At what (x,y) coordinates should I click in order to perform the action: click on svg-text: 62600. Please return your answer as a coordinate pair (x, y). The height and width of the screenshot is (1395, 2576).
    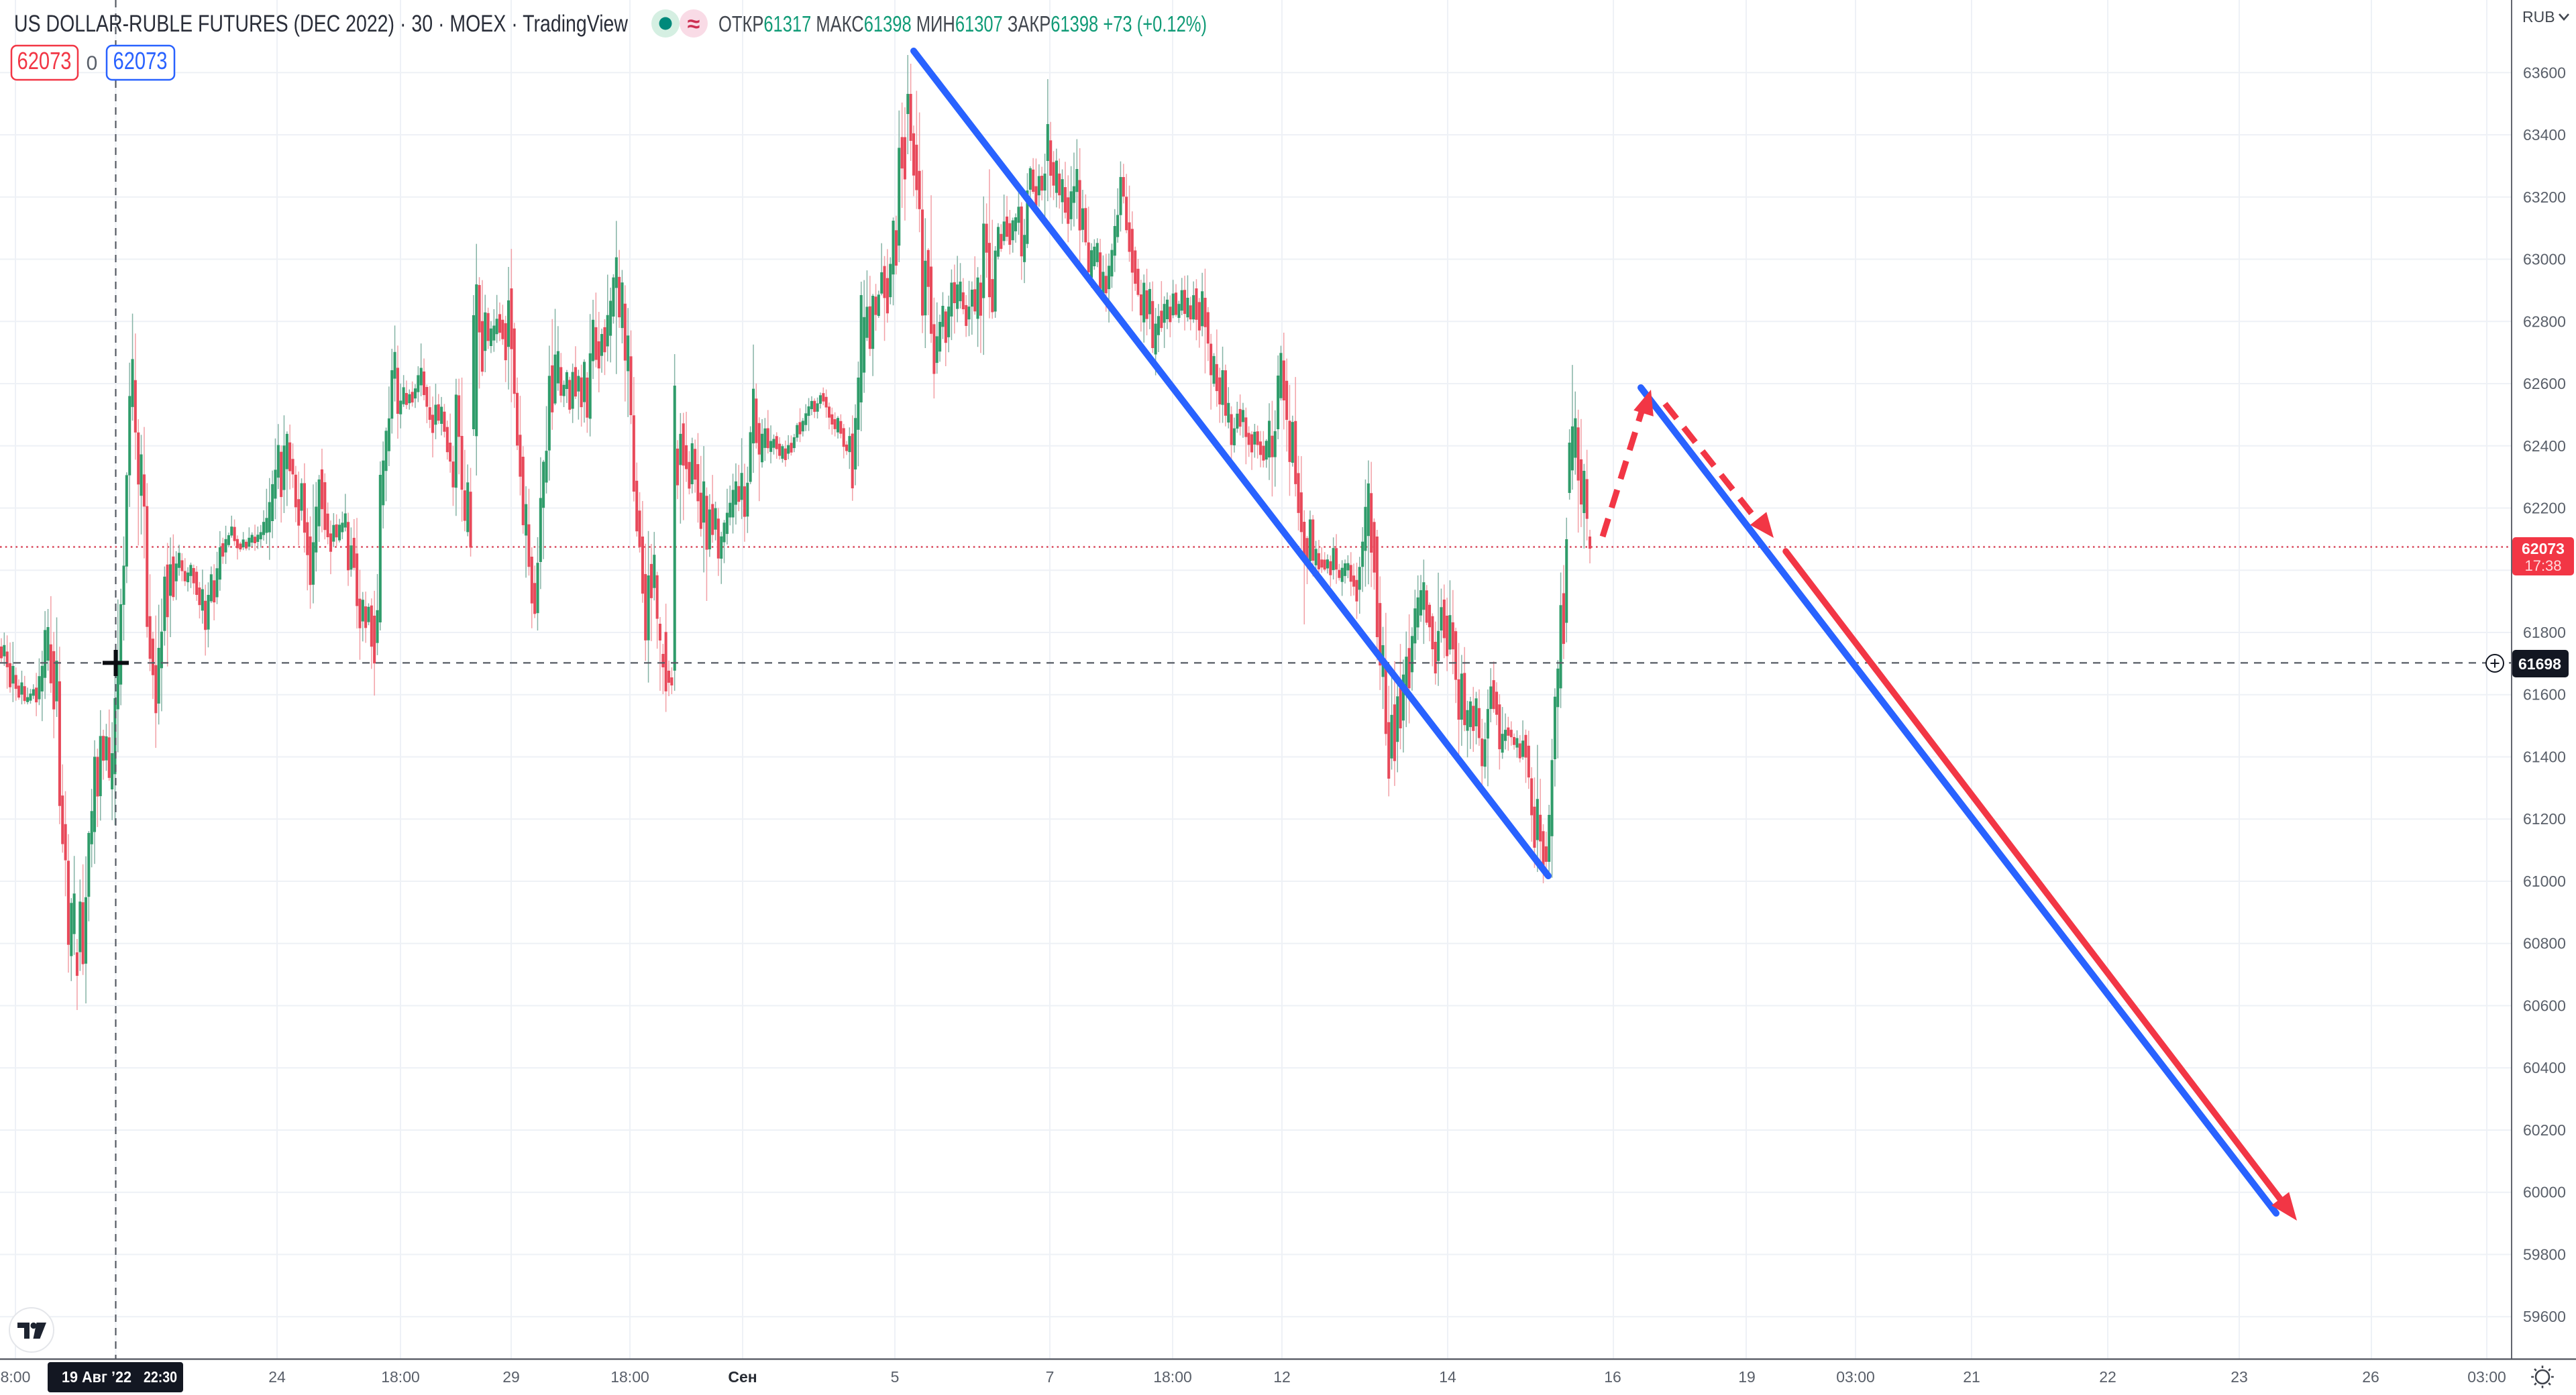
    Looking at the image, I should click on (2544, 383).